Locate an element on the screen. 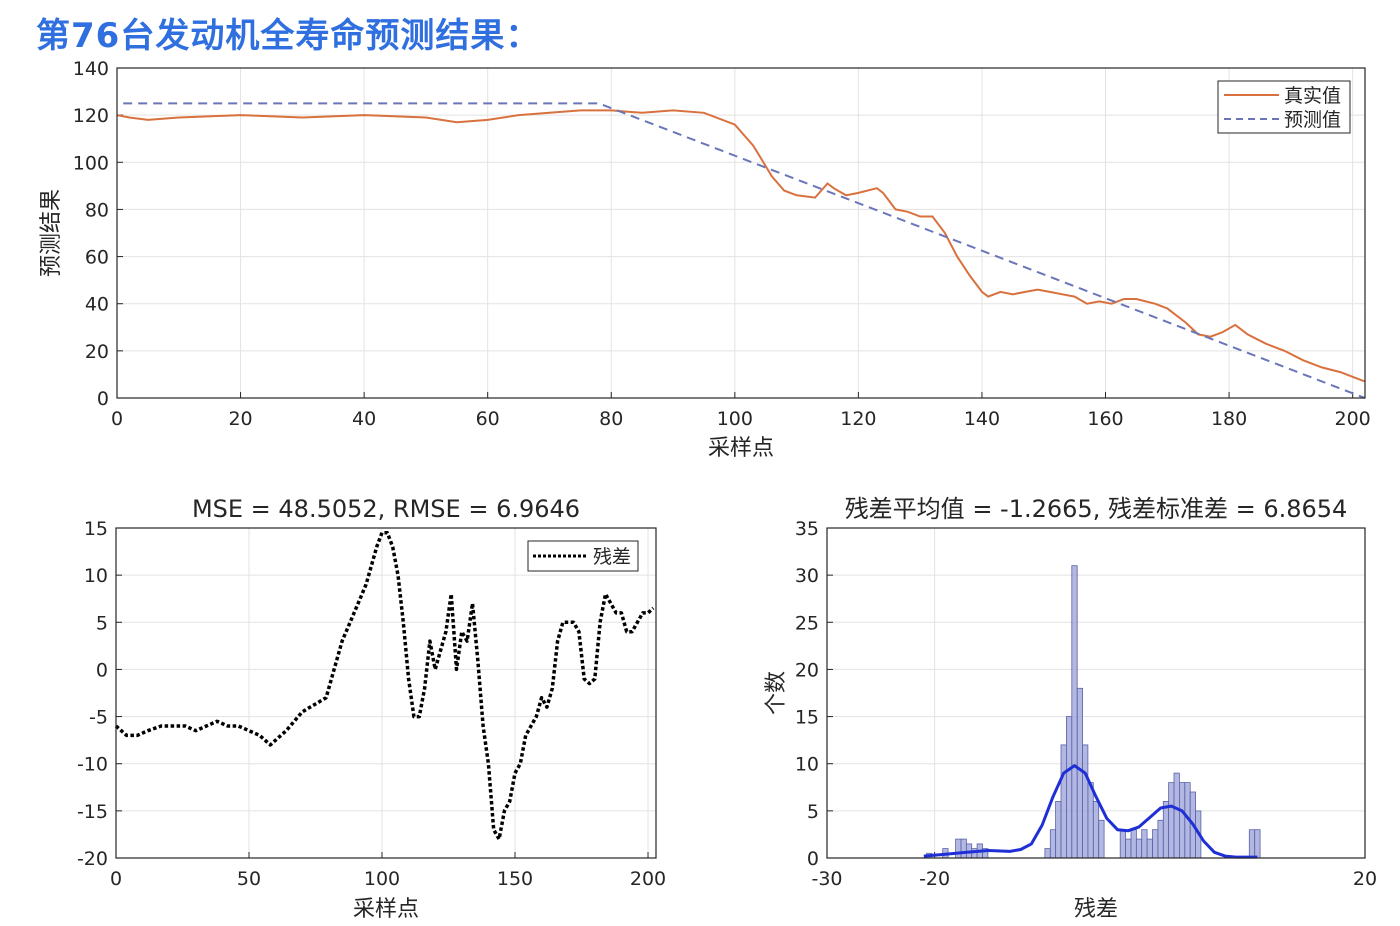  br-ylabel: 个数 is located at coordinates (776, 693).